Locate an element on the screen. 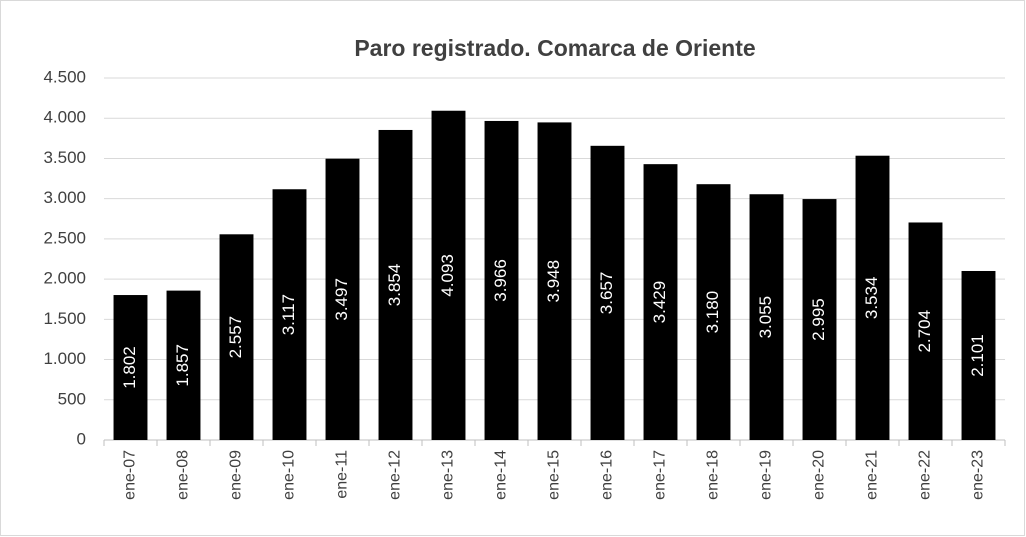 The height and width of the screenshot is (537, 1026). value-label: 3.657 is located at coordinates (606, 293).